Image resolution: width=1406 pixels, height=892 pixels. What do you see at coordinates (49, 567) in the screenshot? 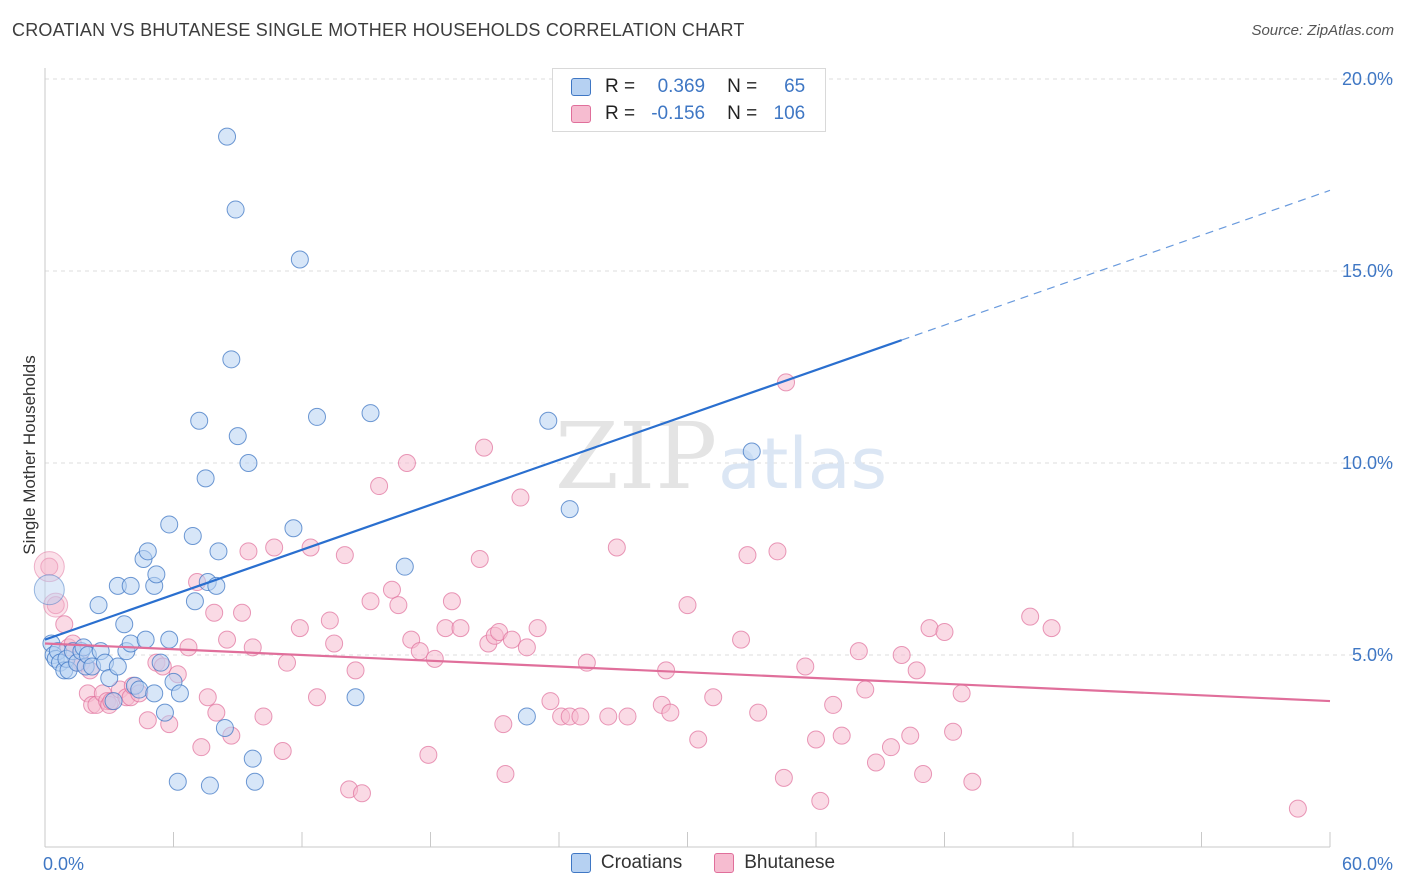
I see `bhutanese-point-large` at bounding box center [49, 567].